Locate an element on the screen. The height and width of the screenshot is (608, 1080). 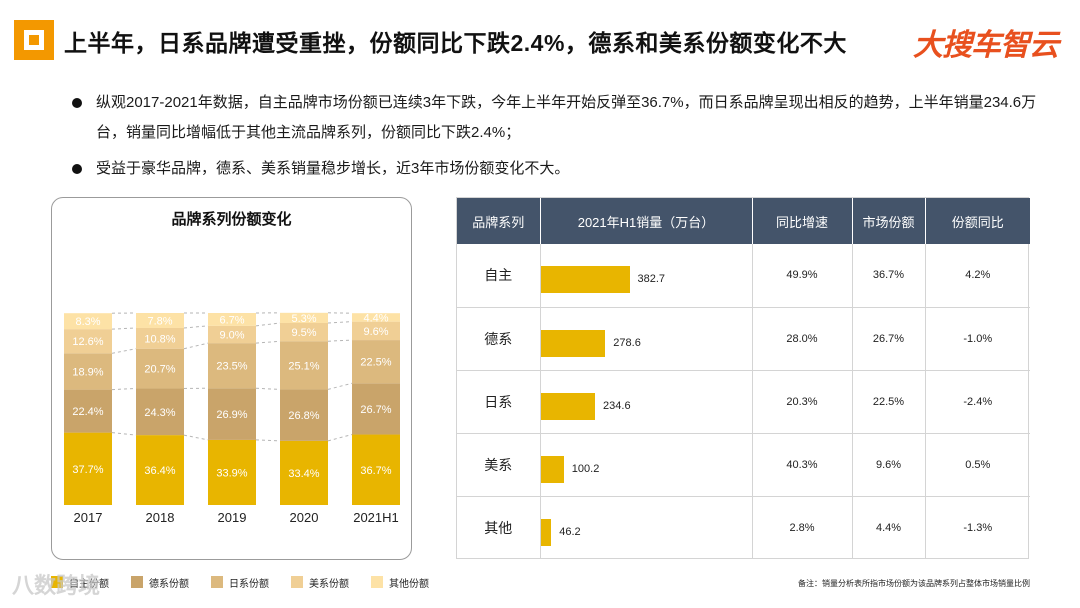
bar-data-label: 9.5% is located at coordinates (303, 333).